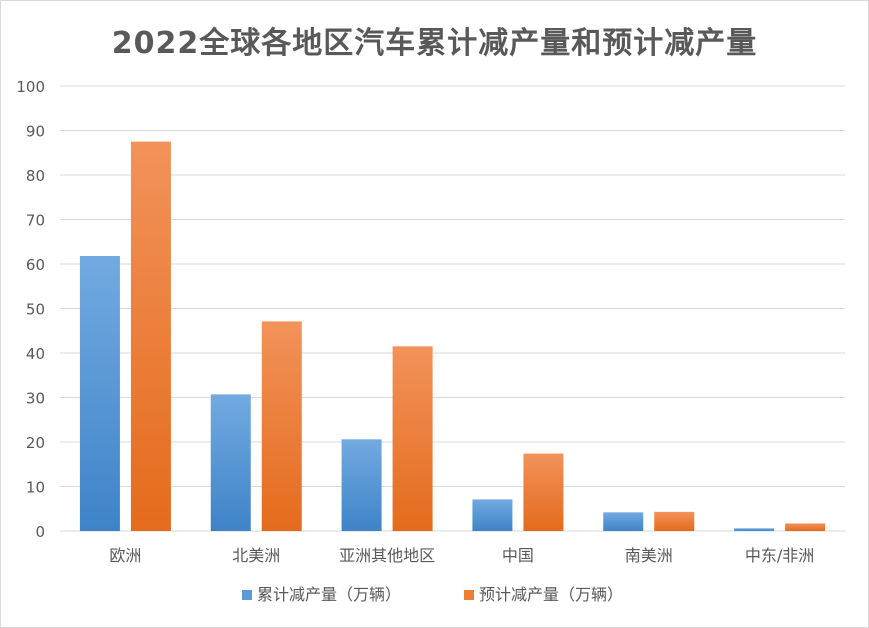  What do you see at coordinates (256, 555) in the screenshot?
I see `x-category-label: 北美洲` at bounding box center [256, 555].